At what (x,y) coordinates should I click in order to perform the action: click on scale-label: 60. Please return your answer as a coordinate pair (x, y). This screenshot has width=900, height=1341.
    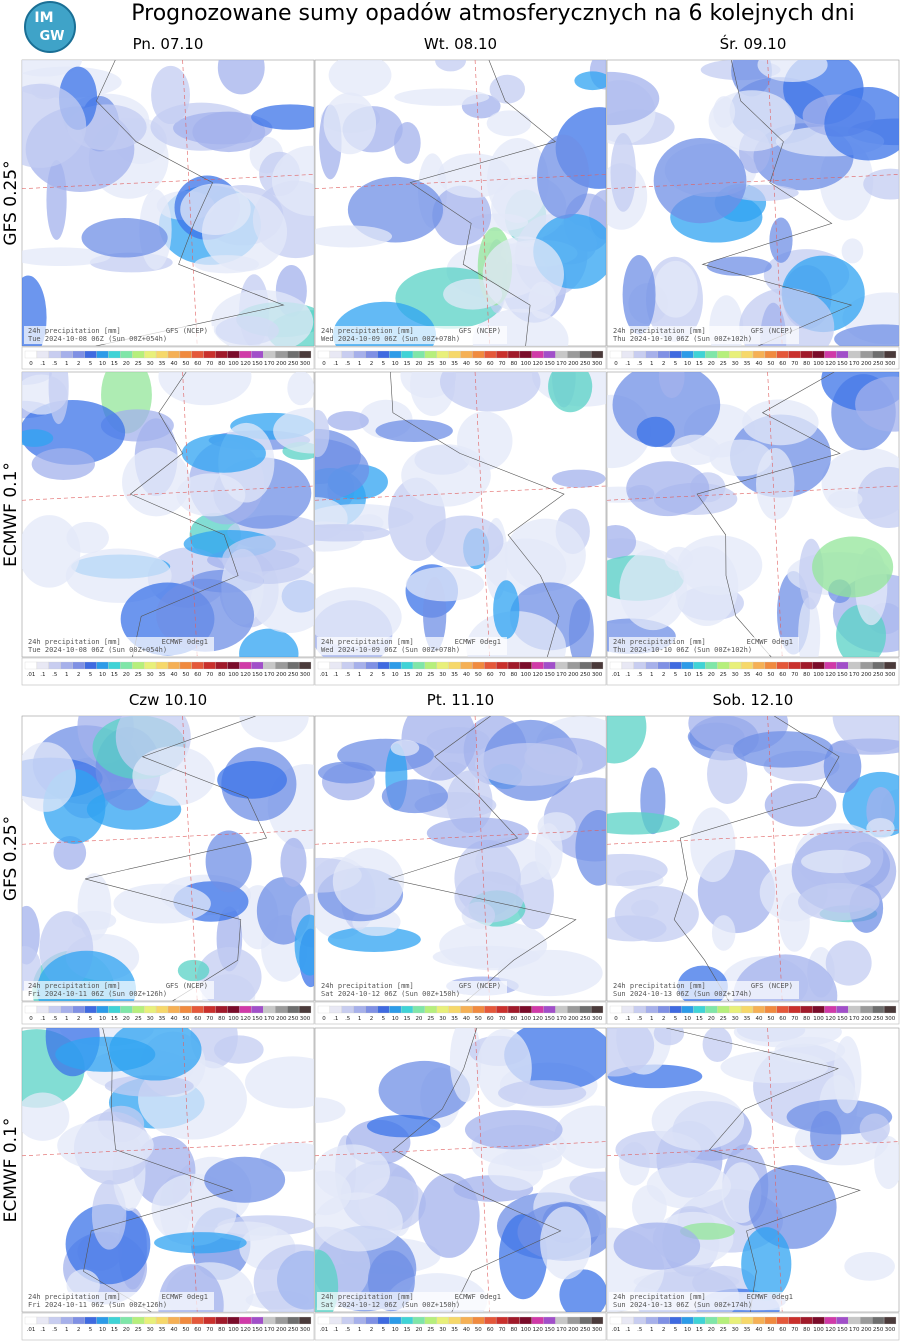
    Looking at the image, I should click on (197, 675).